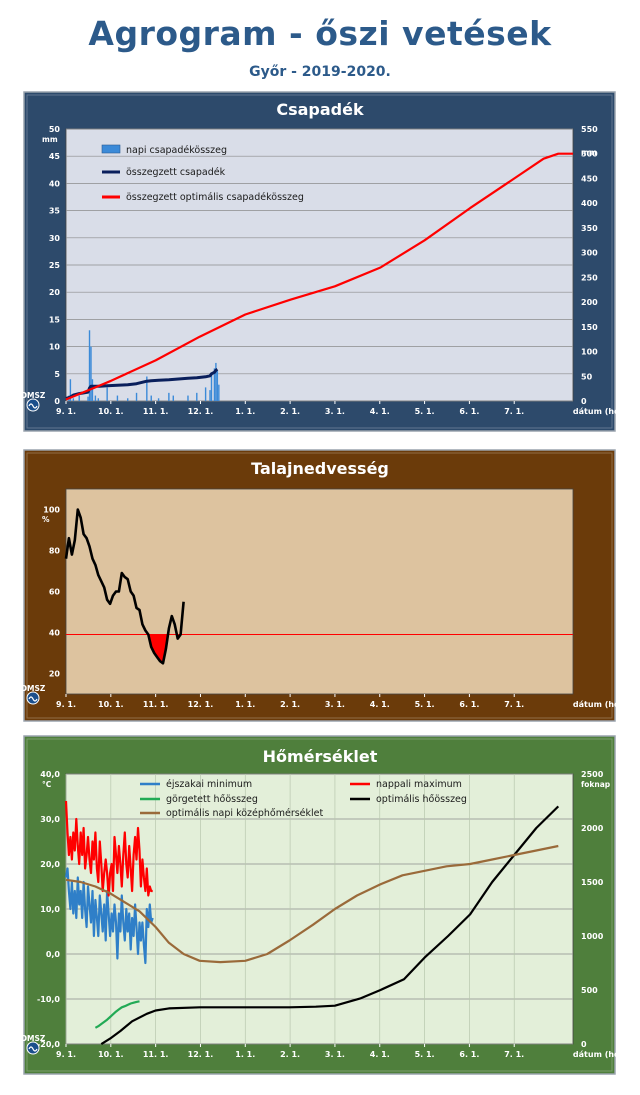 The width and height of the screenshot is (640, 1095). I want to click on legend-label: nappali maximum, so click(419, 784).